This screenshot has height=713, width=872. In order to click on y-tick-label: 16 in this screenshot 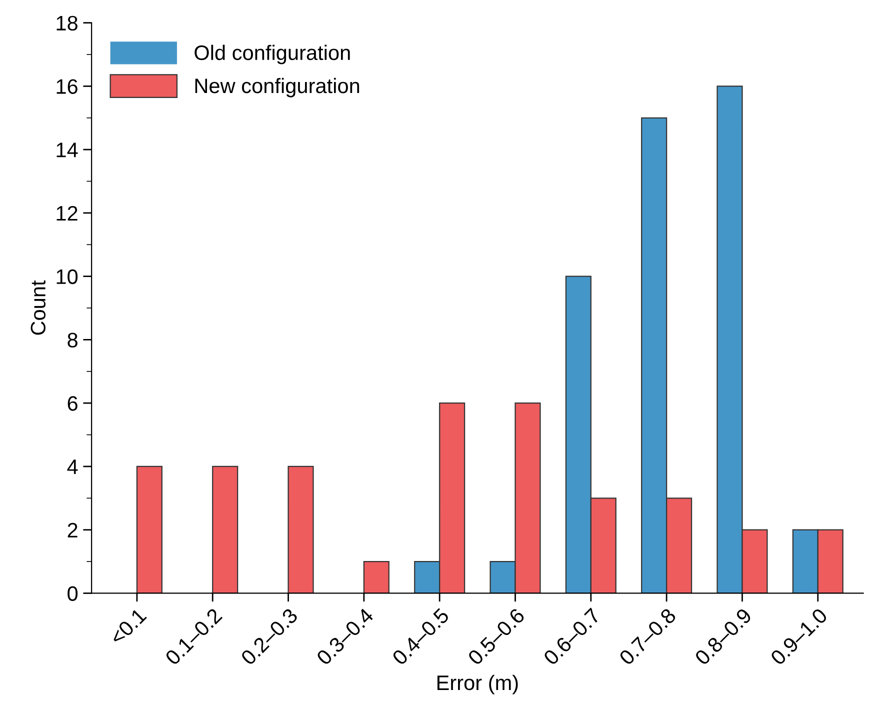, I will do `click(67, 86)`.